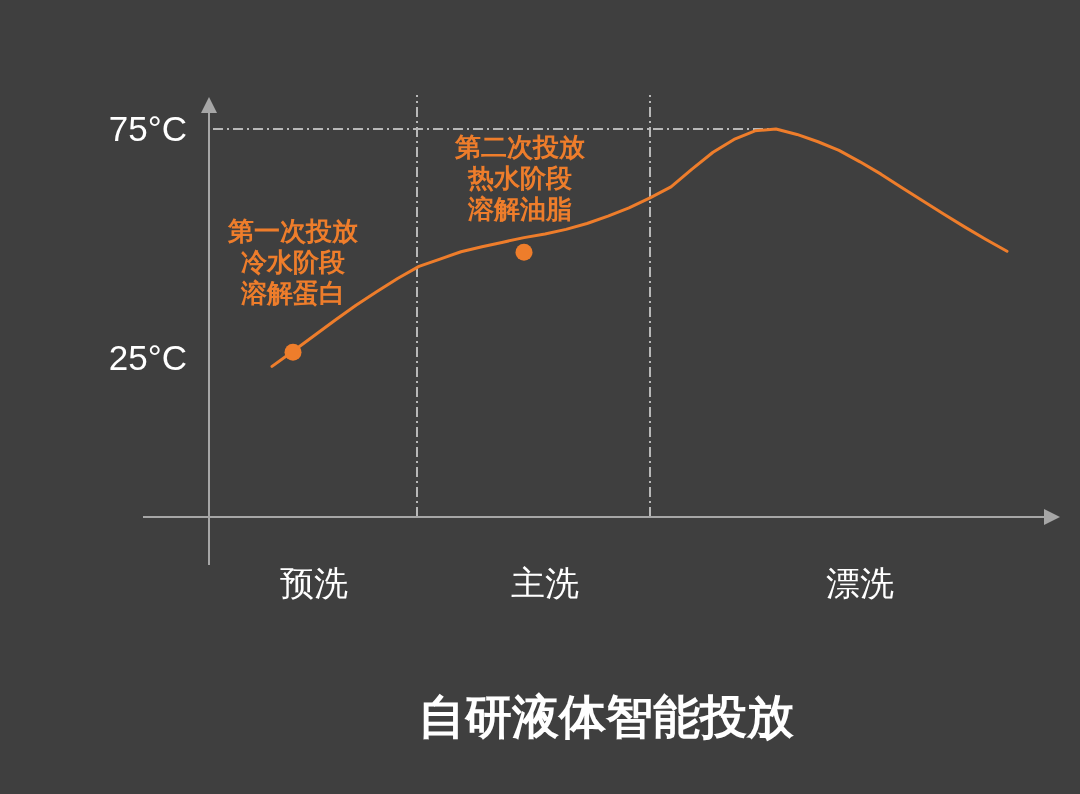  Describe the element at coordinates (520, 177) in the screenshot. I see `annotation: 第二次投放热水阶段溶解油脂` at that location.